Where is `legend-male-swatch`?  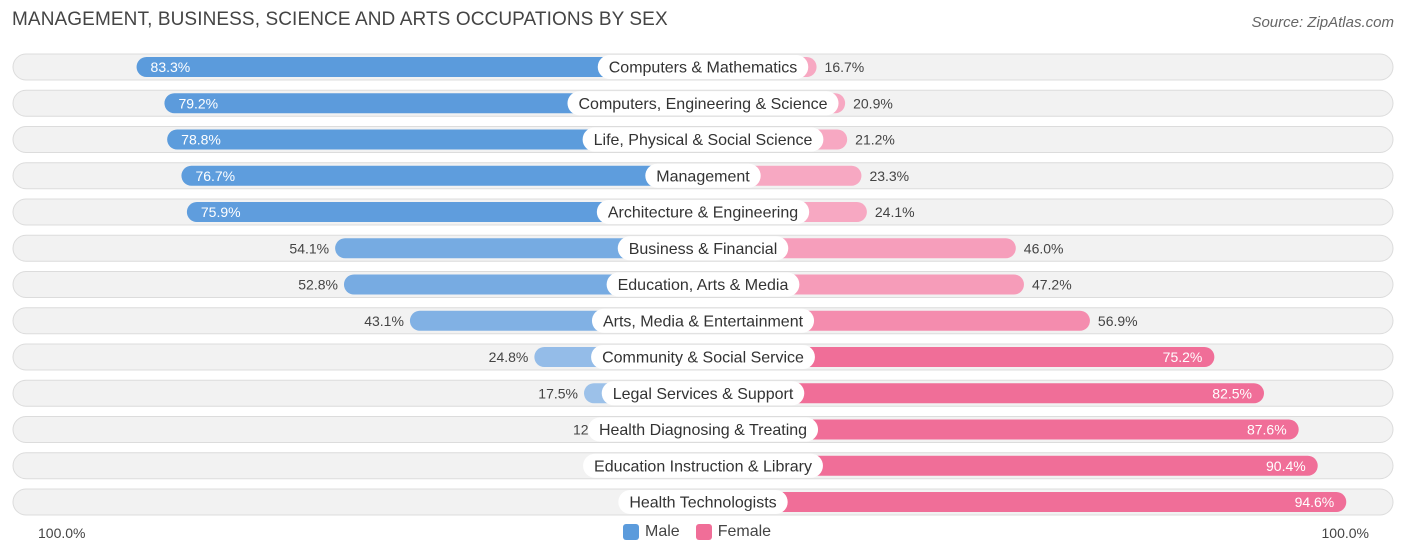
legend-male-swatch is located at coordinates (631, 532).